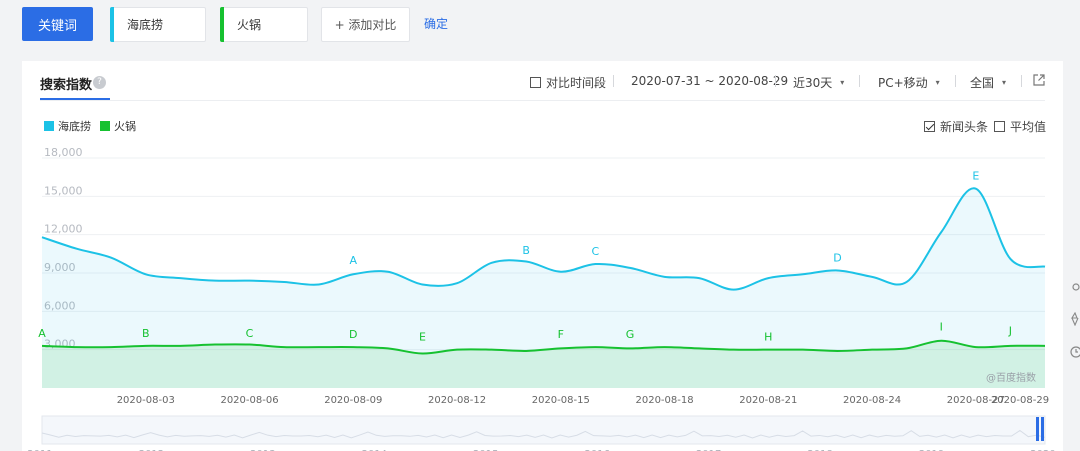  What do you see at coordinates (63, 229) in the screenshot?
I see `y-tick-label: 12,000` at bounding box center [63, 229].